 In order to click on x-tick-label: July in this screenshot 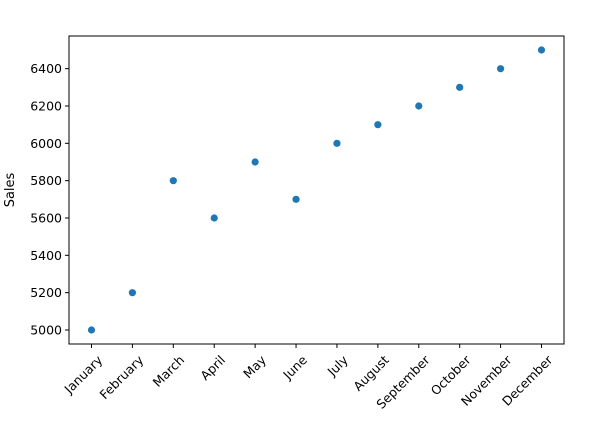, I will do `click(338, 366)`.